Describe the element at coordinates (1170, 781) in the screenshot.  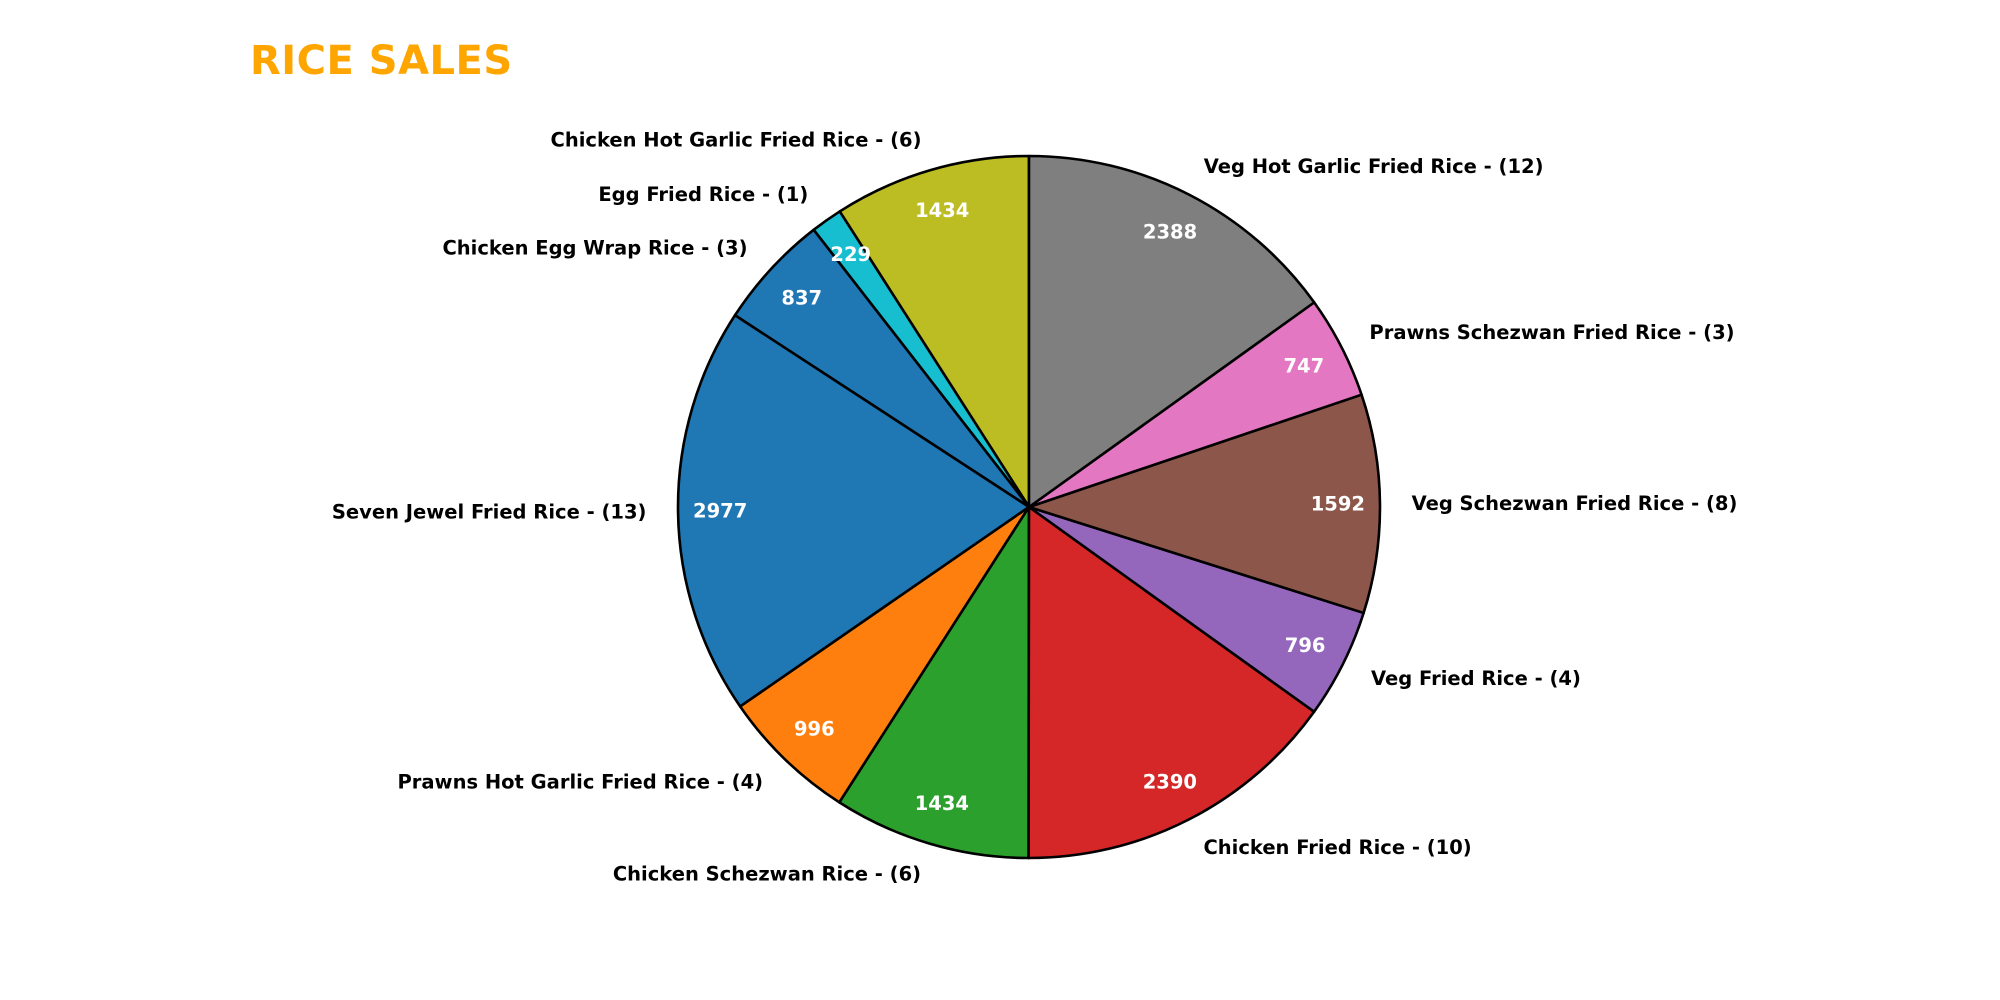
I see `slice-value-label: 2390` at that location.